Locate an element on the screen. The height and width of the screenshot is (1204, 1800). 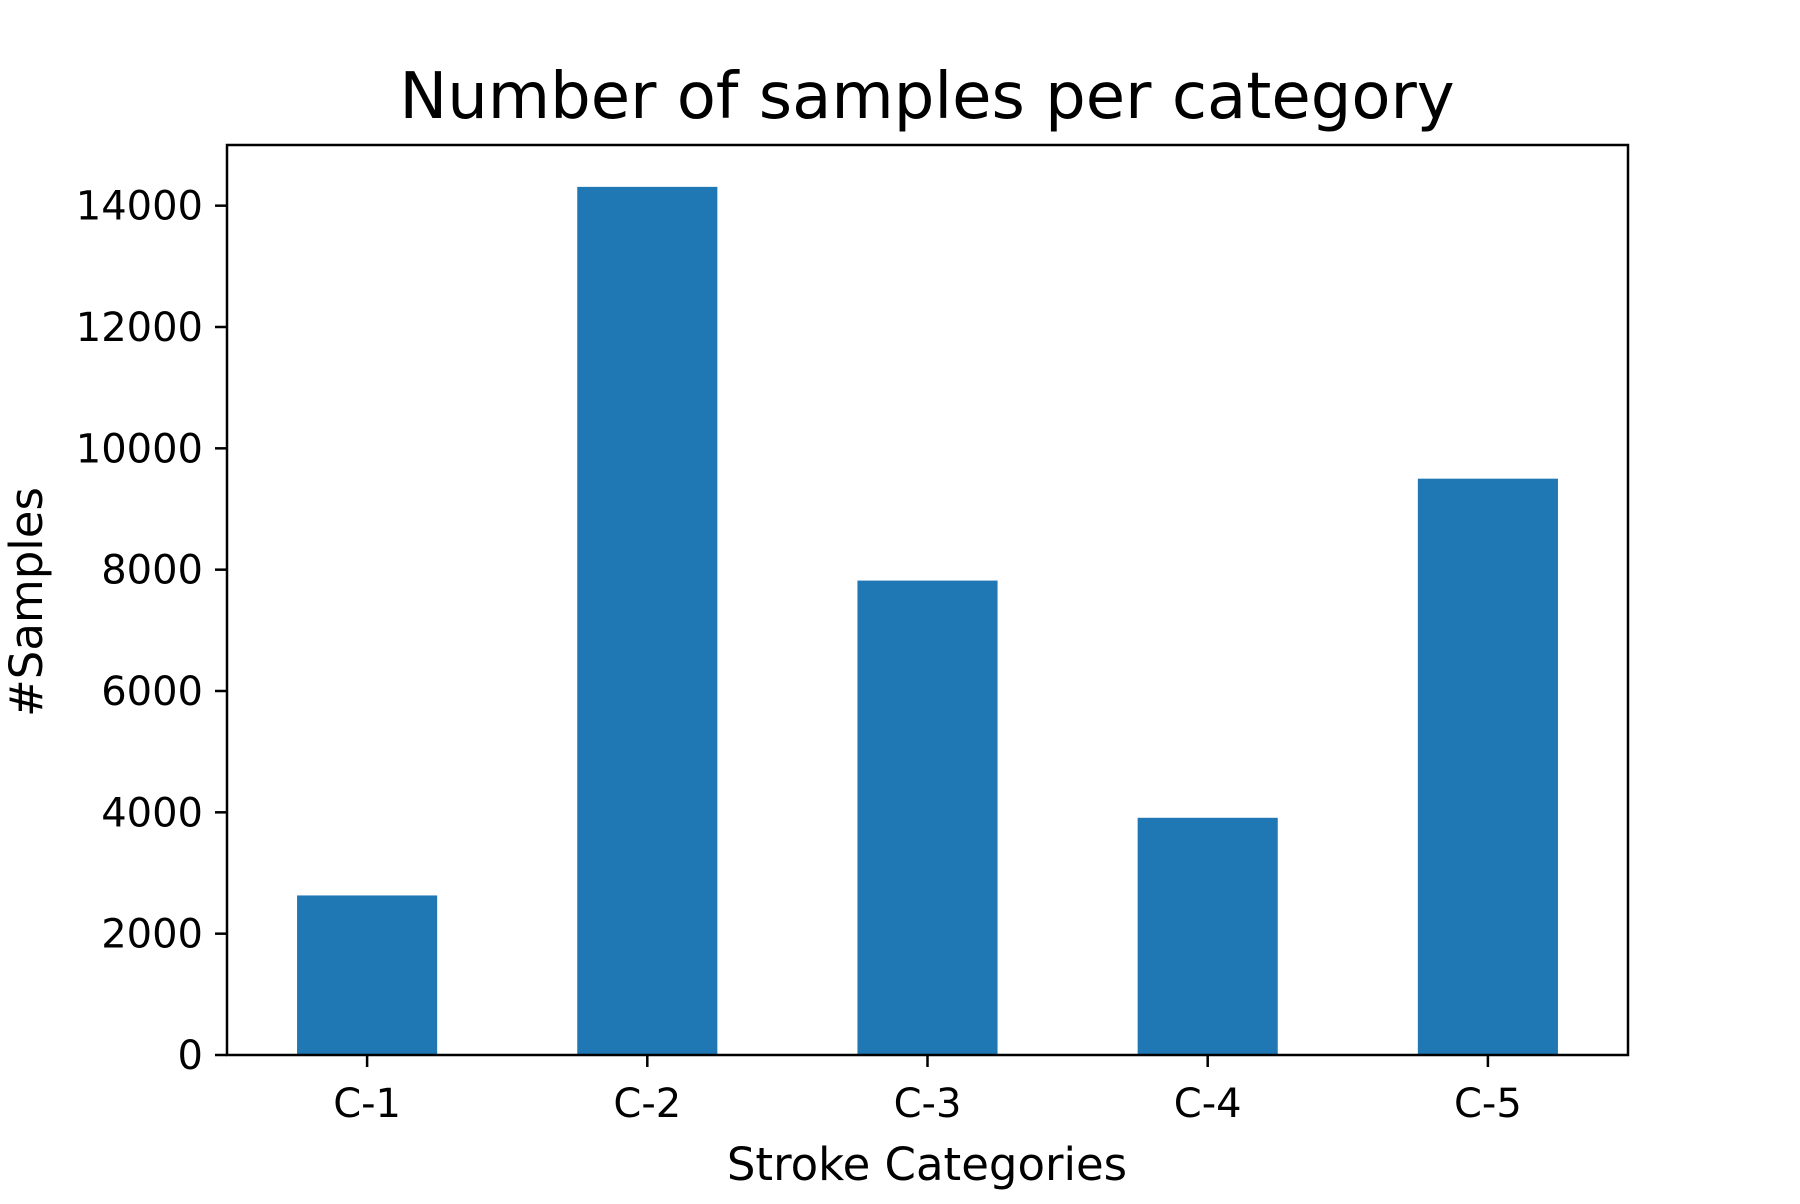
y-tick-label: 10000 is located at coordinates (139, 449).